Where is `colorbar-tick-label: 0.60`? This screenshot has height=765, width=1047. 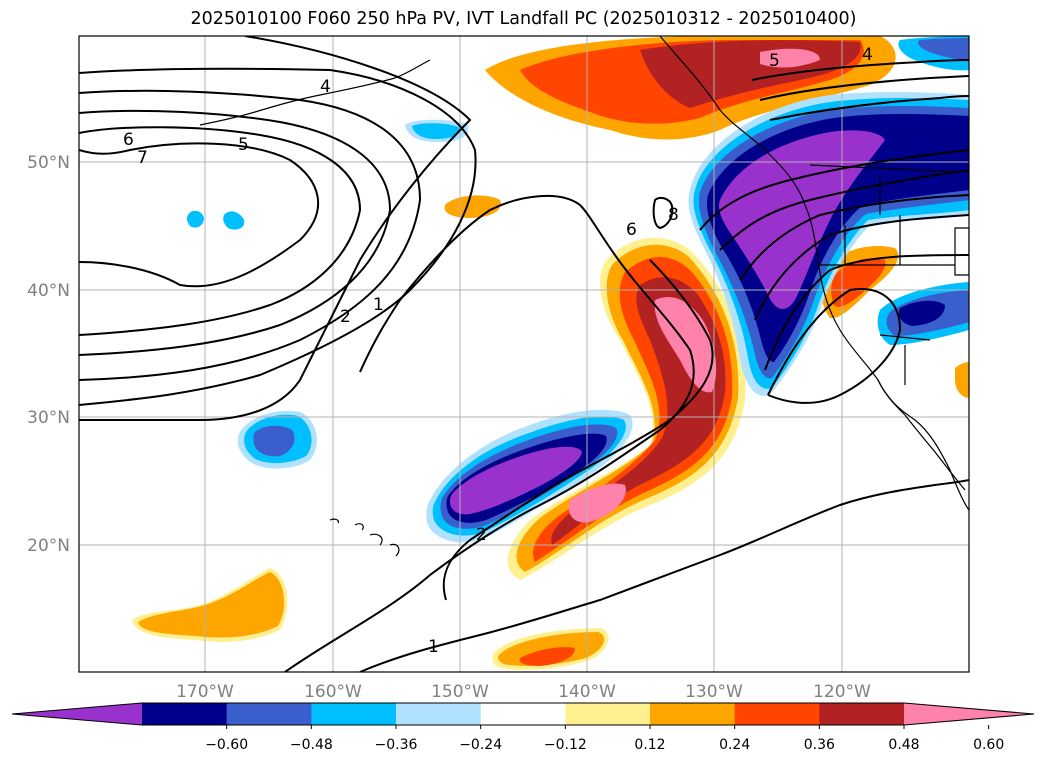 colorbar-tick-label: 0.60 is located at coordinates (988, 745).